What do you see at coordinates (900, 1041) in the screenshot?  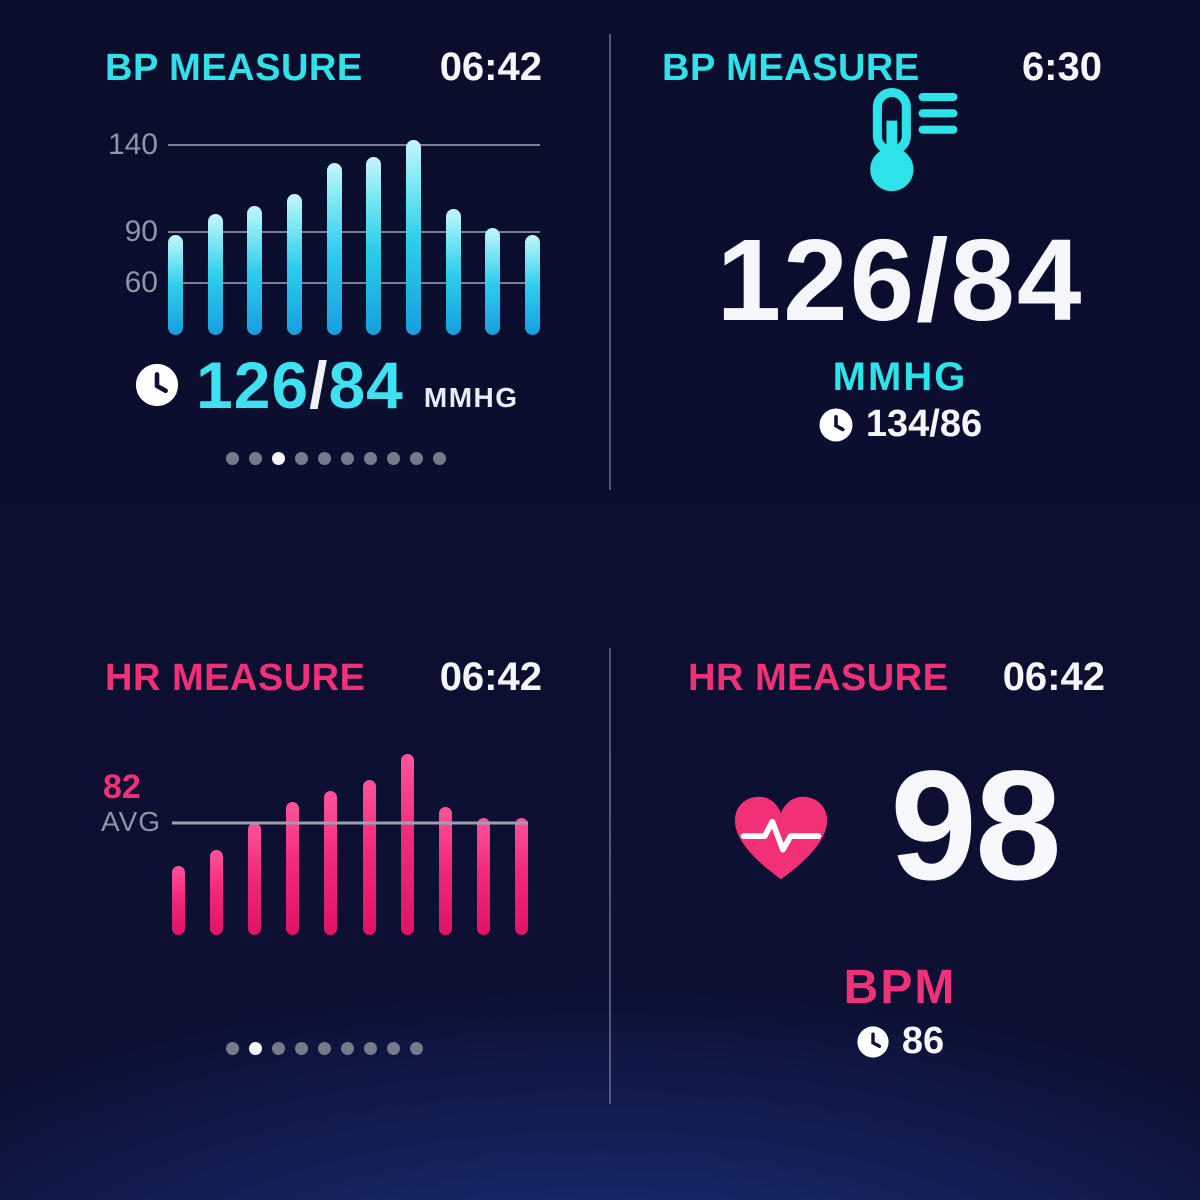 I see `hr-history-row: 86` at bounding box center [900, 1041].